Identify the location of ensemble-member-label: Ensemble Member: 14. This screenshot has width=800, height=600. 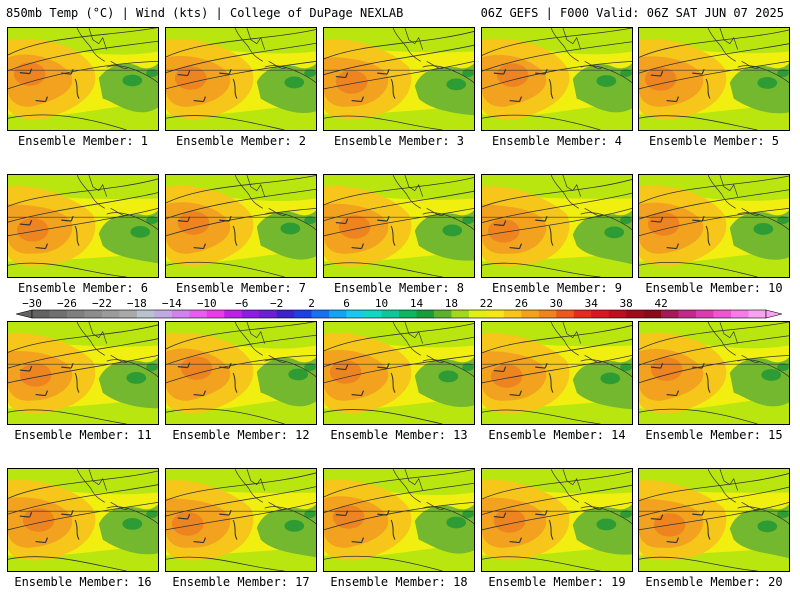
(557, 435).